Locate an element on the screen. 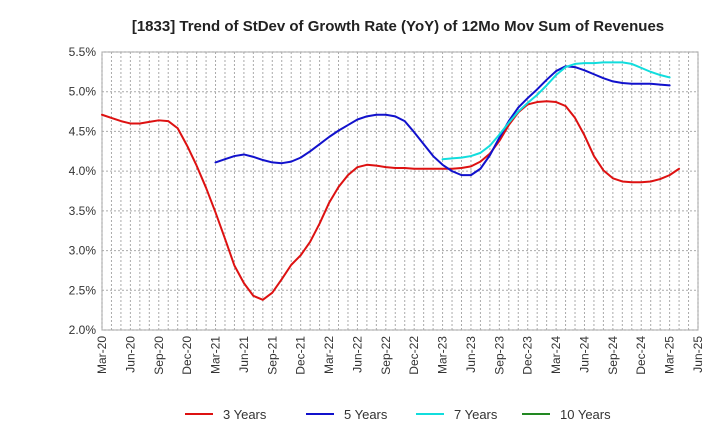  x-tick-label: Dec-21 is located at coordinates (301, 355).